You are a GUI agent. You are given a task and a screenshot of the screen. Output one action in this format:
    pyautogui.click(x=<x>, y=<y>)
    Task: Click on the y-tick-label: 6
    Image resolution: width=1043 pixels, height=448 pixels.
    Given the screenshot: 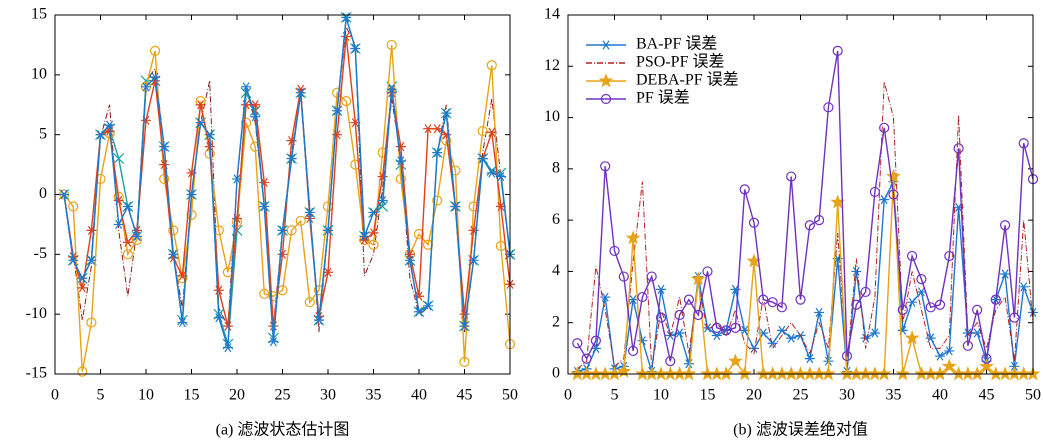 What is the action you would take?
    pyautogui.click(x=556, y=219)
    